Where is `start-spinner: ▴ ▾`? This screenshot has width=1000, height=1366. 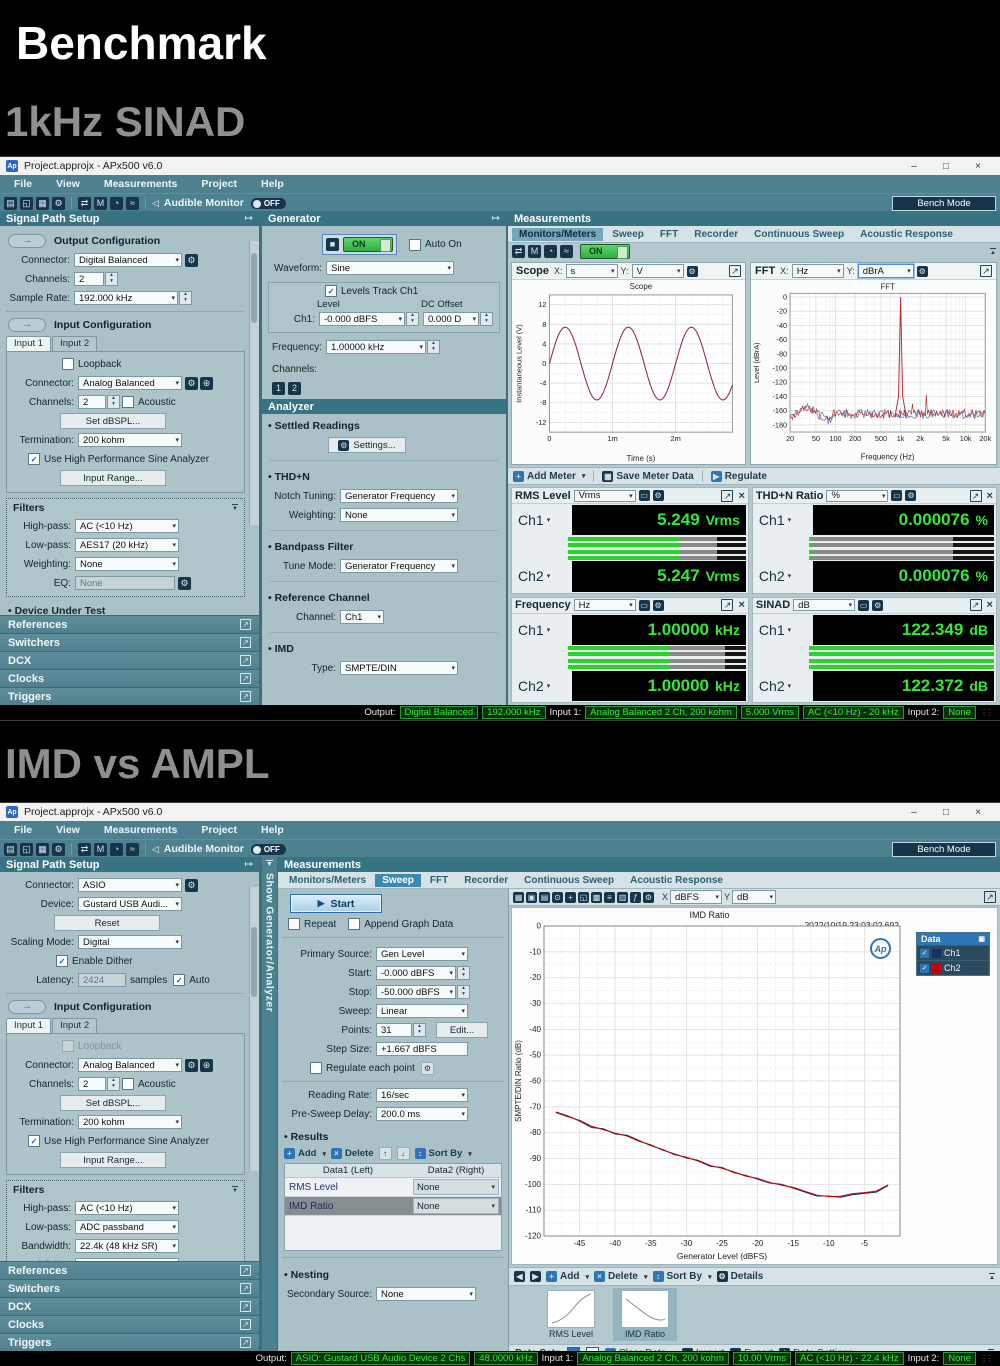 start-spinner: ▴ ▾ is located at coordinates (463, 973).